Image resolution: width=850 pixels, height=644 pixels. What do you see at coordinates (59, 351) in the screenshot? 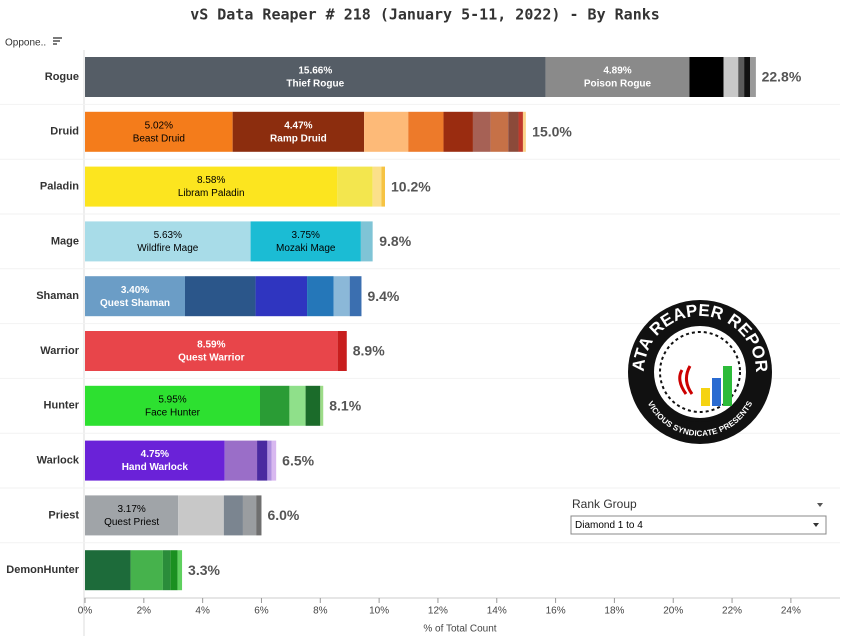
I see `category-label: Warrior` at bounding box center [59, 351].